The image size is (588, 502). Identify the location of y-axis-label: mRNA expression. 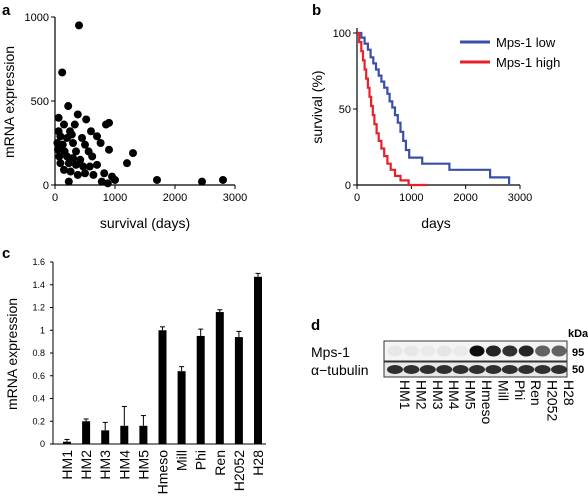
(9, 102).